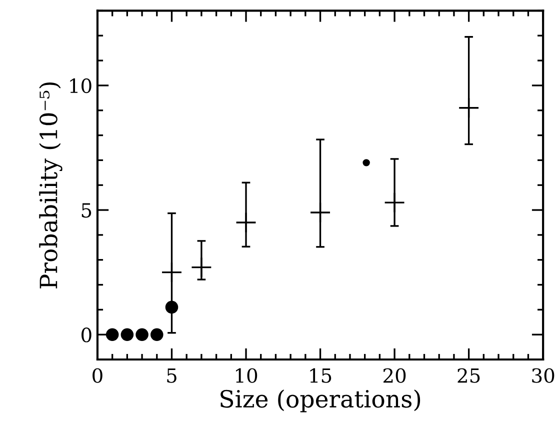 The height and width of the screenshot is (428, 557). Describe the element at coordinates (81, 86) in the screenshot. I see `y-tick-label: 10` at that location.